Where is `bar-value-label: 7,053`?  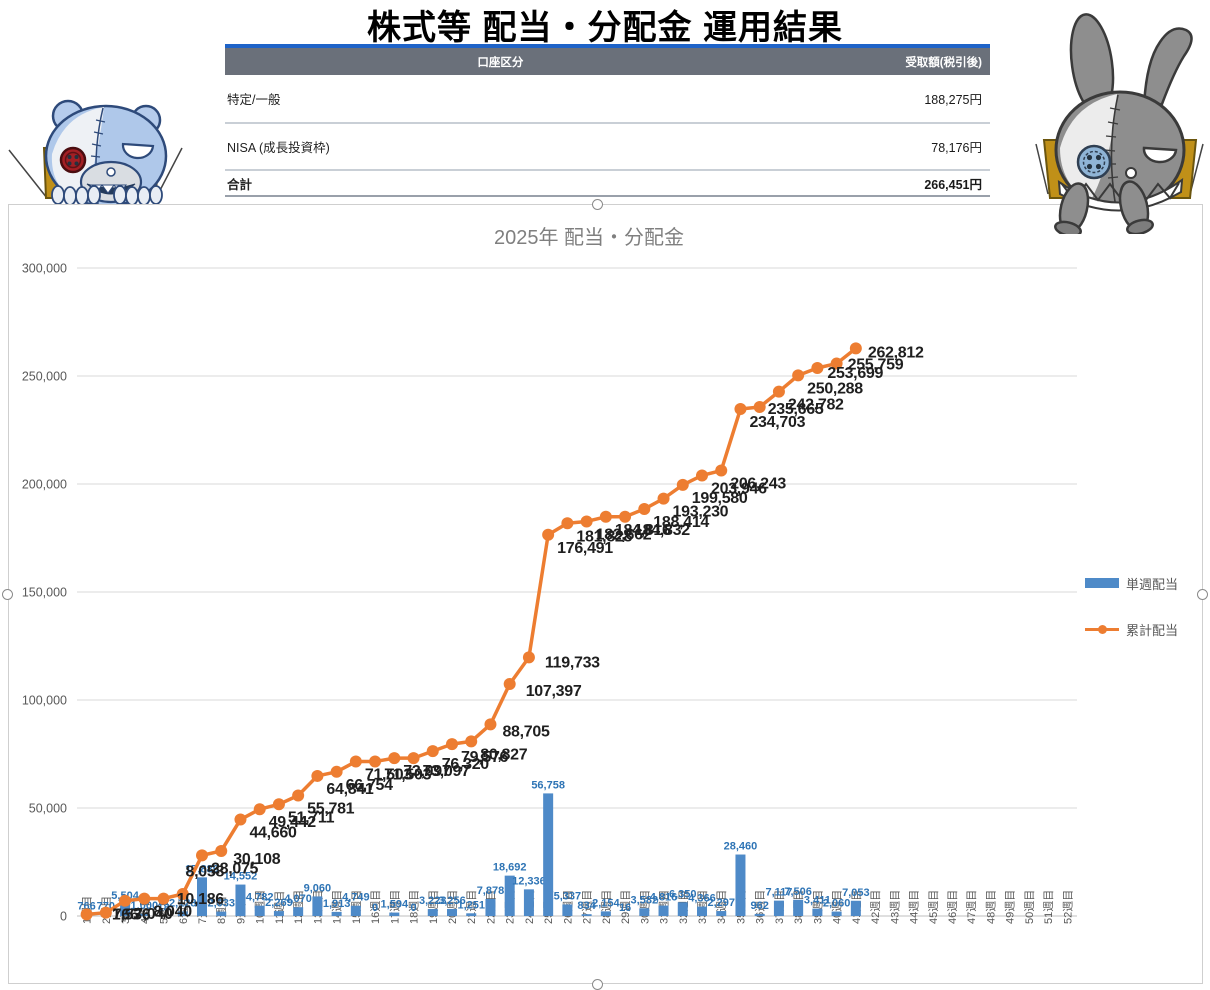
bar-value-label: 7,053 is located at coordinates (856, 893).